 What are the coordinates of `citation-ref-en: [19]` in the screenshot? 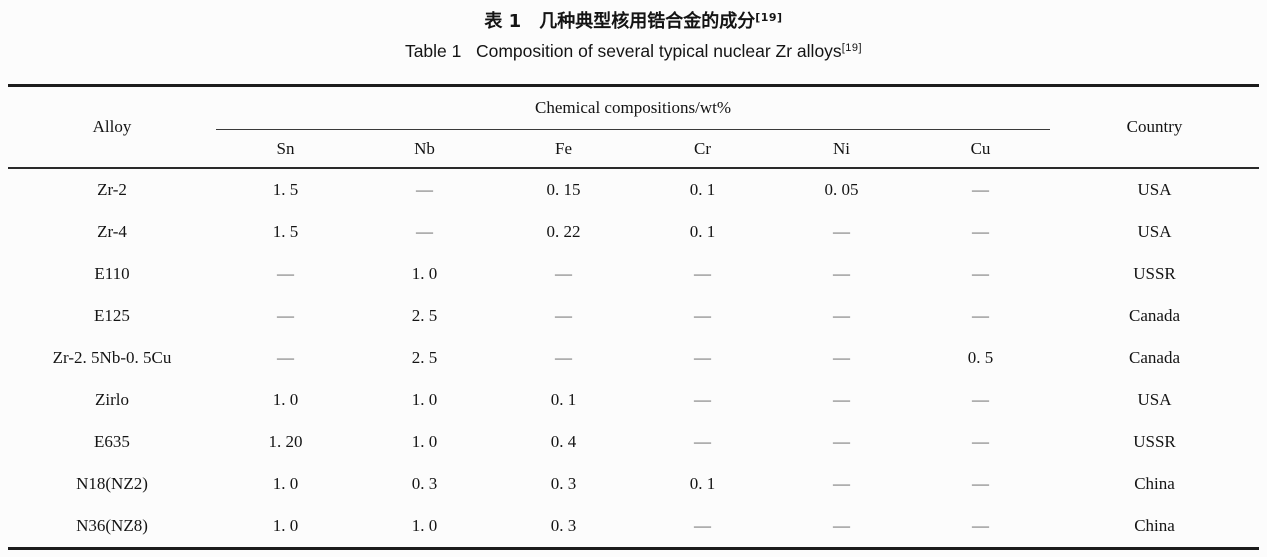 It's located at (852, 48).